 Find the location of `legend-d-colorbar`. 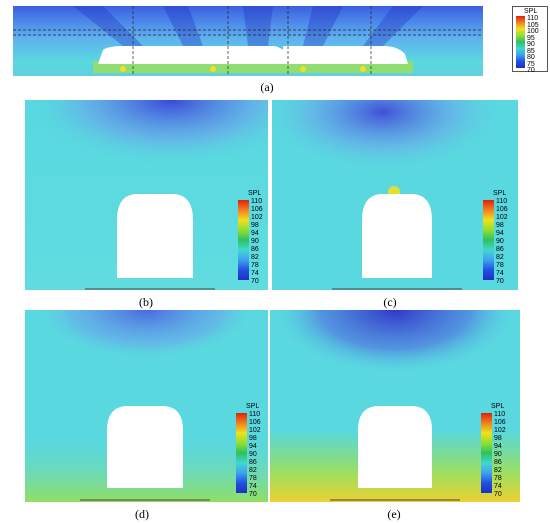

legend-d-colorbar is located at coordinates (241, 453).